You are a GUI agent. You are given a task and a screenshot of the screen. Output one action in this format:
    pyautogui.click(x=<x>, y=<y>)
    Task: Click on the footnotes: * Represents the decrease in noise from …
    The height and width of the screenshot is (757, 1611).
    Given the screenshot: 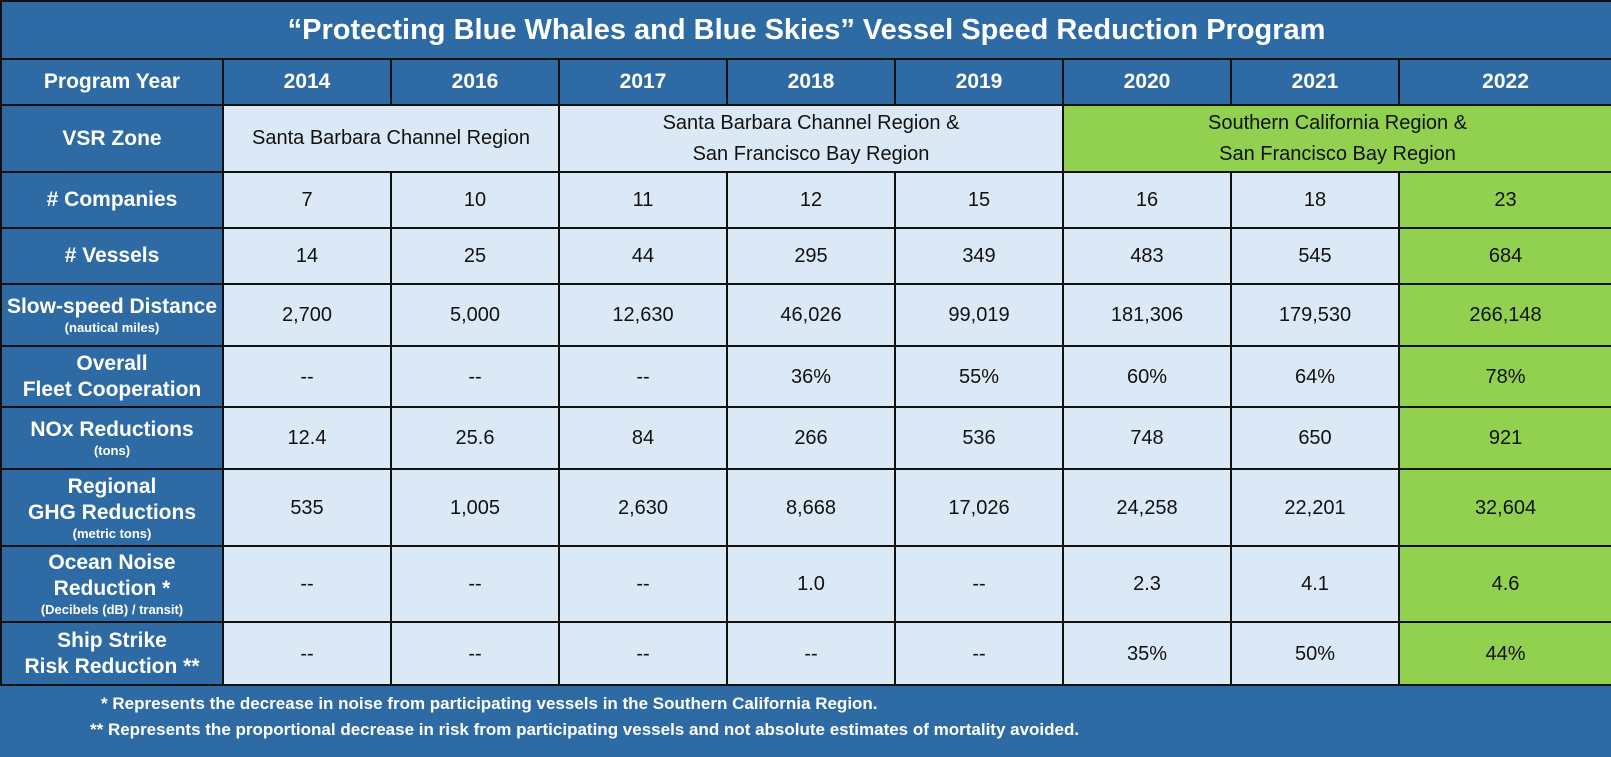 What is the action you would take?
    pyautogui.click(x=805, y=725)
    